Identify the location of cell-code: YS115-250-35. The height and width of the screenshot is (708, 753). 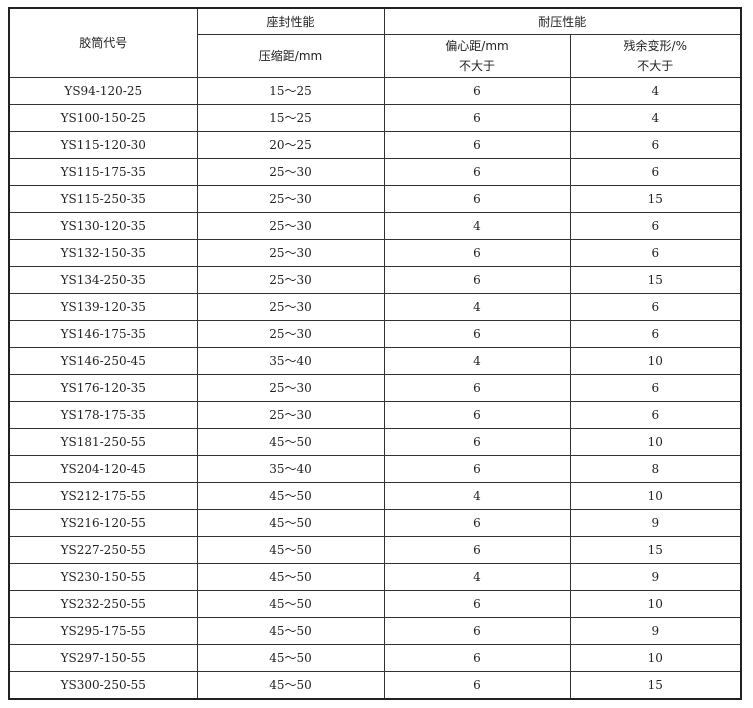
(103, 198).